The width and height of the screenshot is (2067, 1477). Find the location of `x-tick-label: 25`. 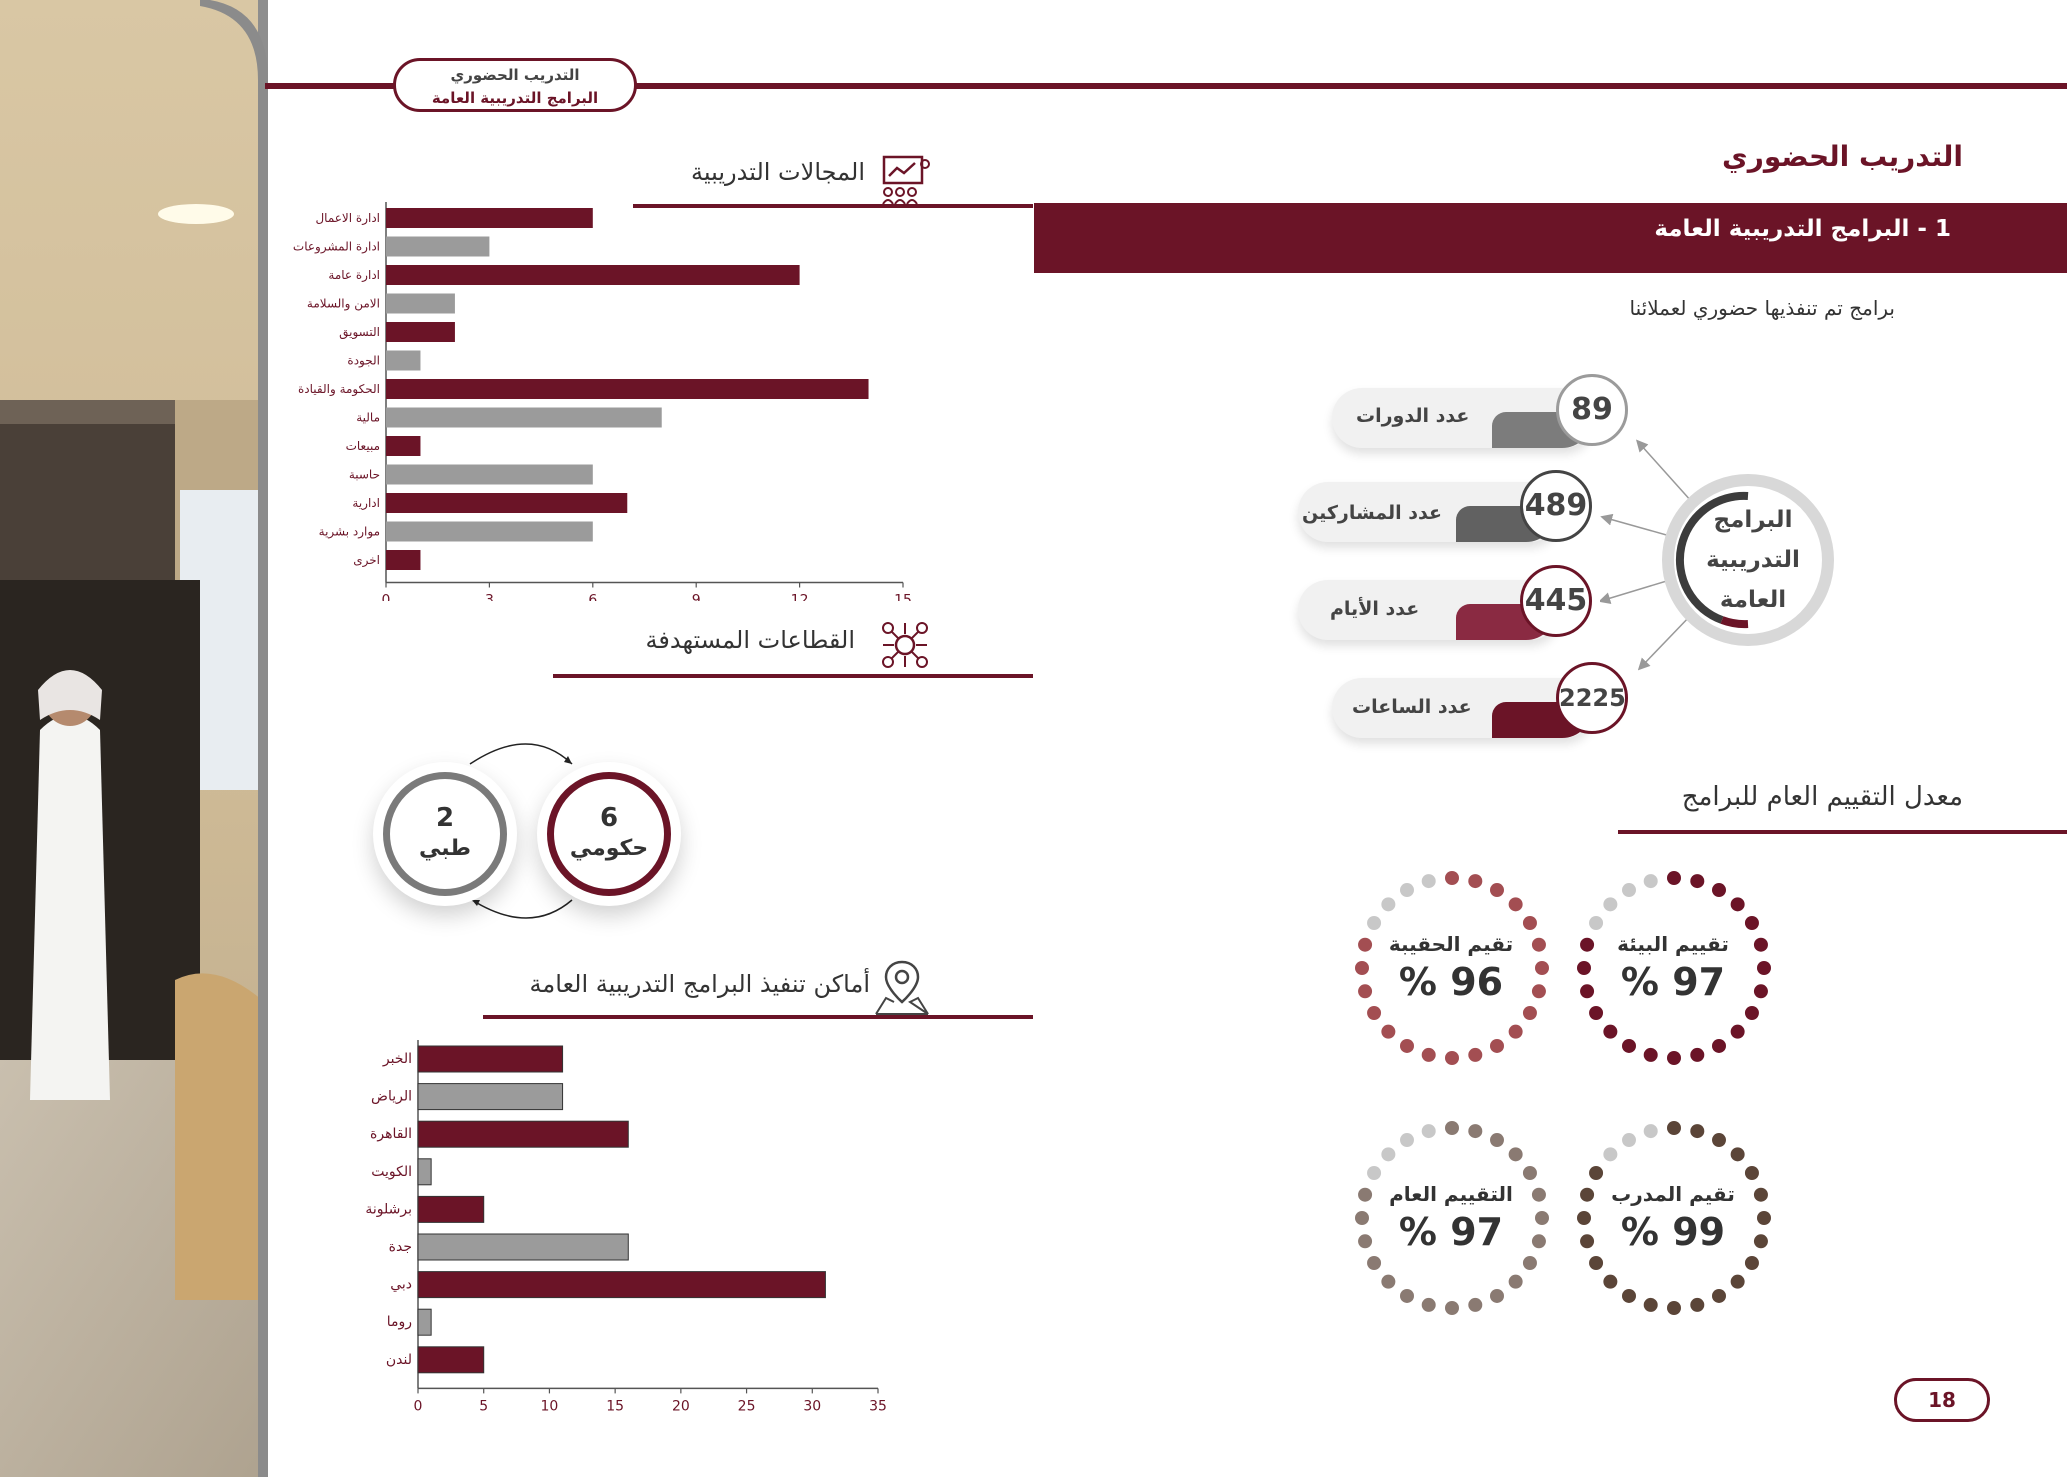

x-tick-label: 25 is located at coordinates (747, 1406).